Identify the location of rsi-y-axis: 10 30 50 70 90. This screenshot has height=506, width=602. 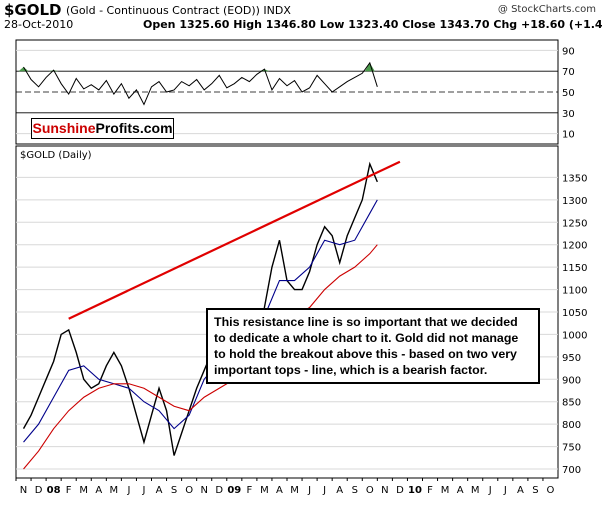
(568, 93).